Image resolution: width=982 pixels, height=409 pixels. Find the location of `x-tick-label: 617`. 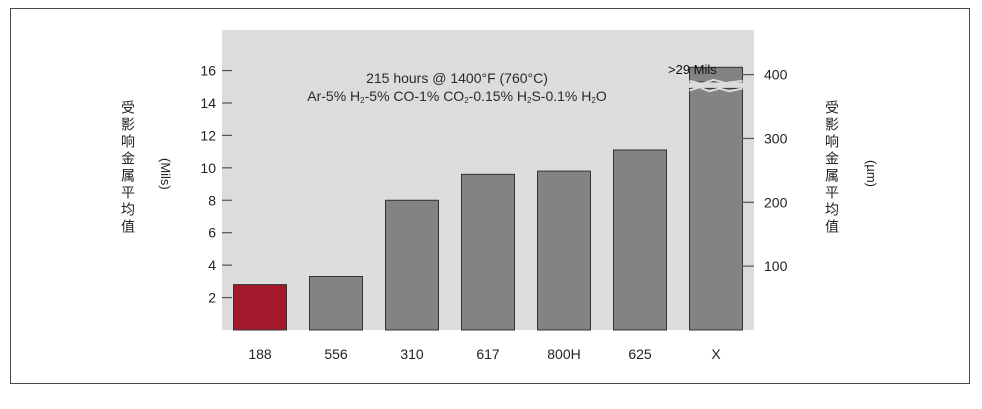

x-tick-label: 617 is located at coordinates (488, 354).